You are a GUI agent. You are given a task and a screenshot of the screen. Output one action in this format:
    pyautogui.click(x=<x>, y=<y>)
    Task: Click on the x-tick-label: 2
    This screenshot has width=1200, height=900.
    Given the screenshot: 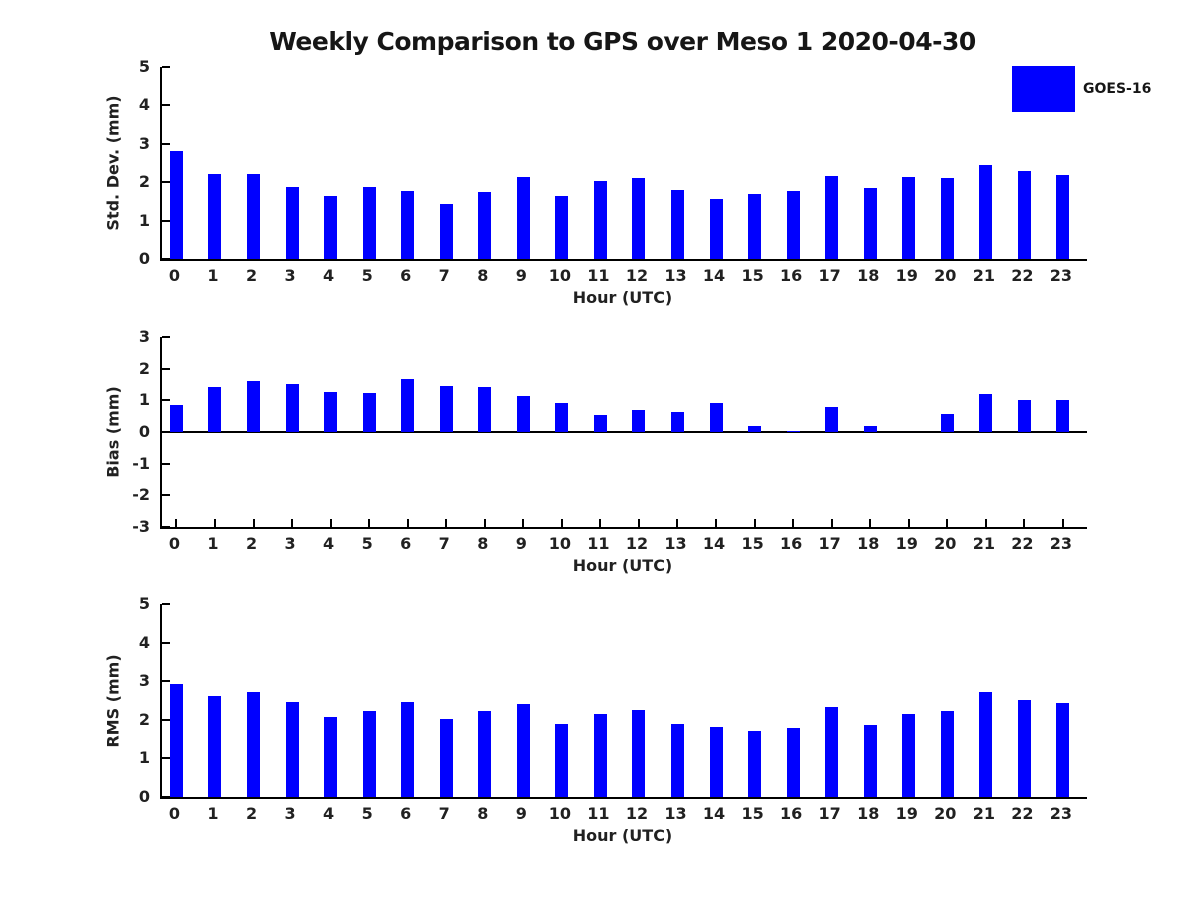 What is the action you would take?
    pyautogui.click(x=251, y=813)
    